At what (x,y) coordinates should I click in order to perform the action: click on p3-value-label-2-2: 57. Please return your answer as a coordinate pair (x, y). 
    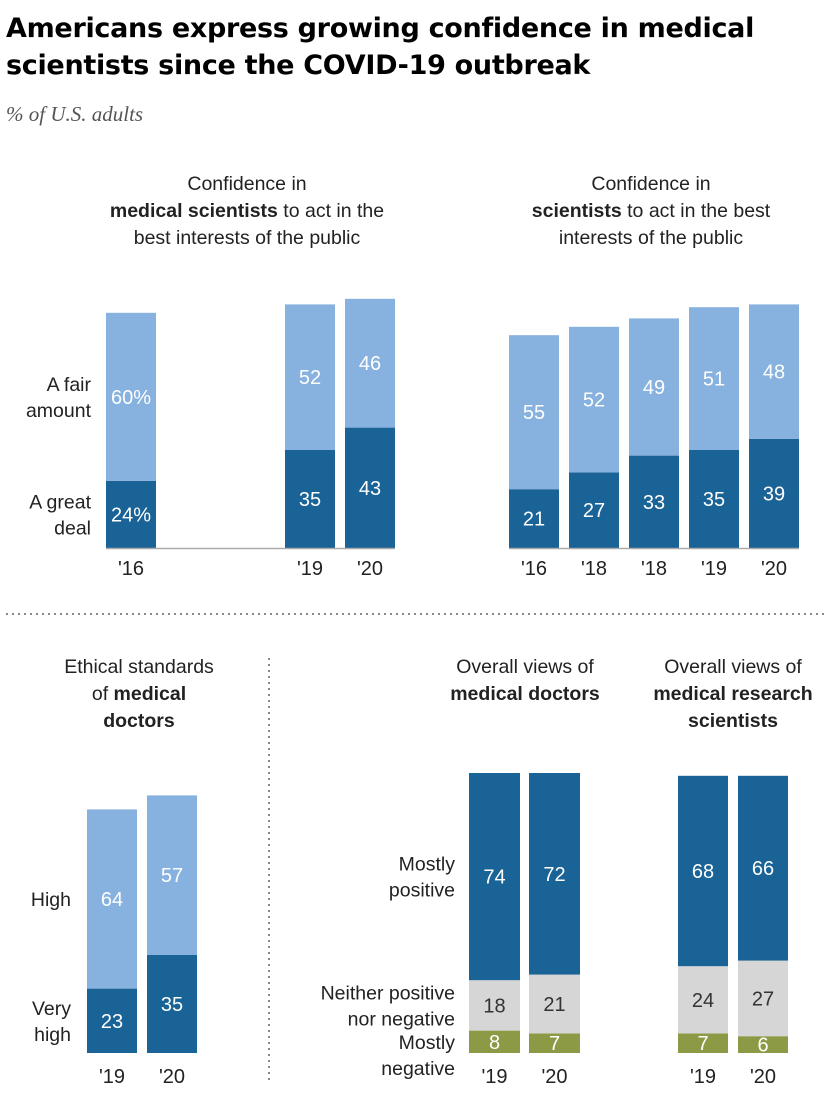
    Looking at the image, I should click on (172, 876).